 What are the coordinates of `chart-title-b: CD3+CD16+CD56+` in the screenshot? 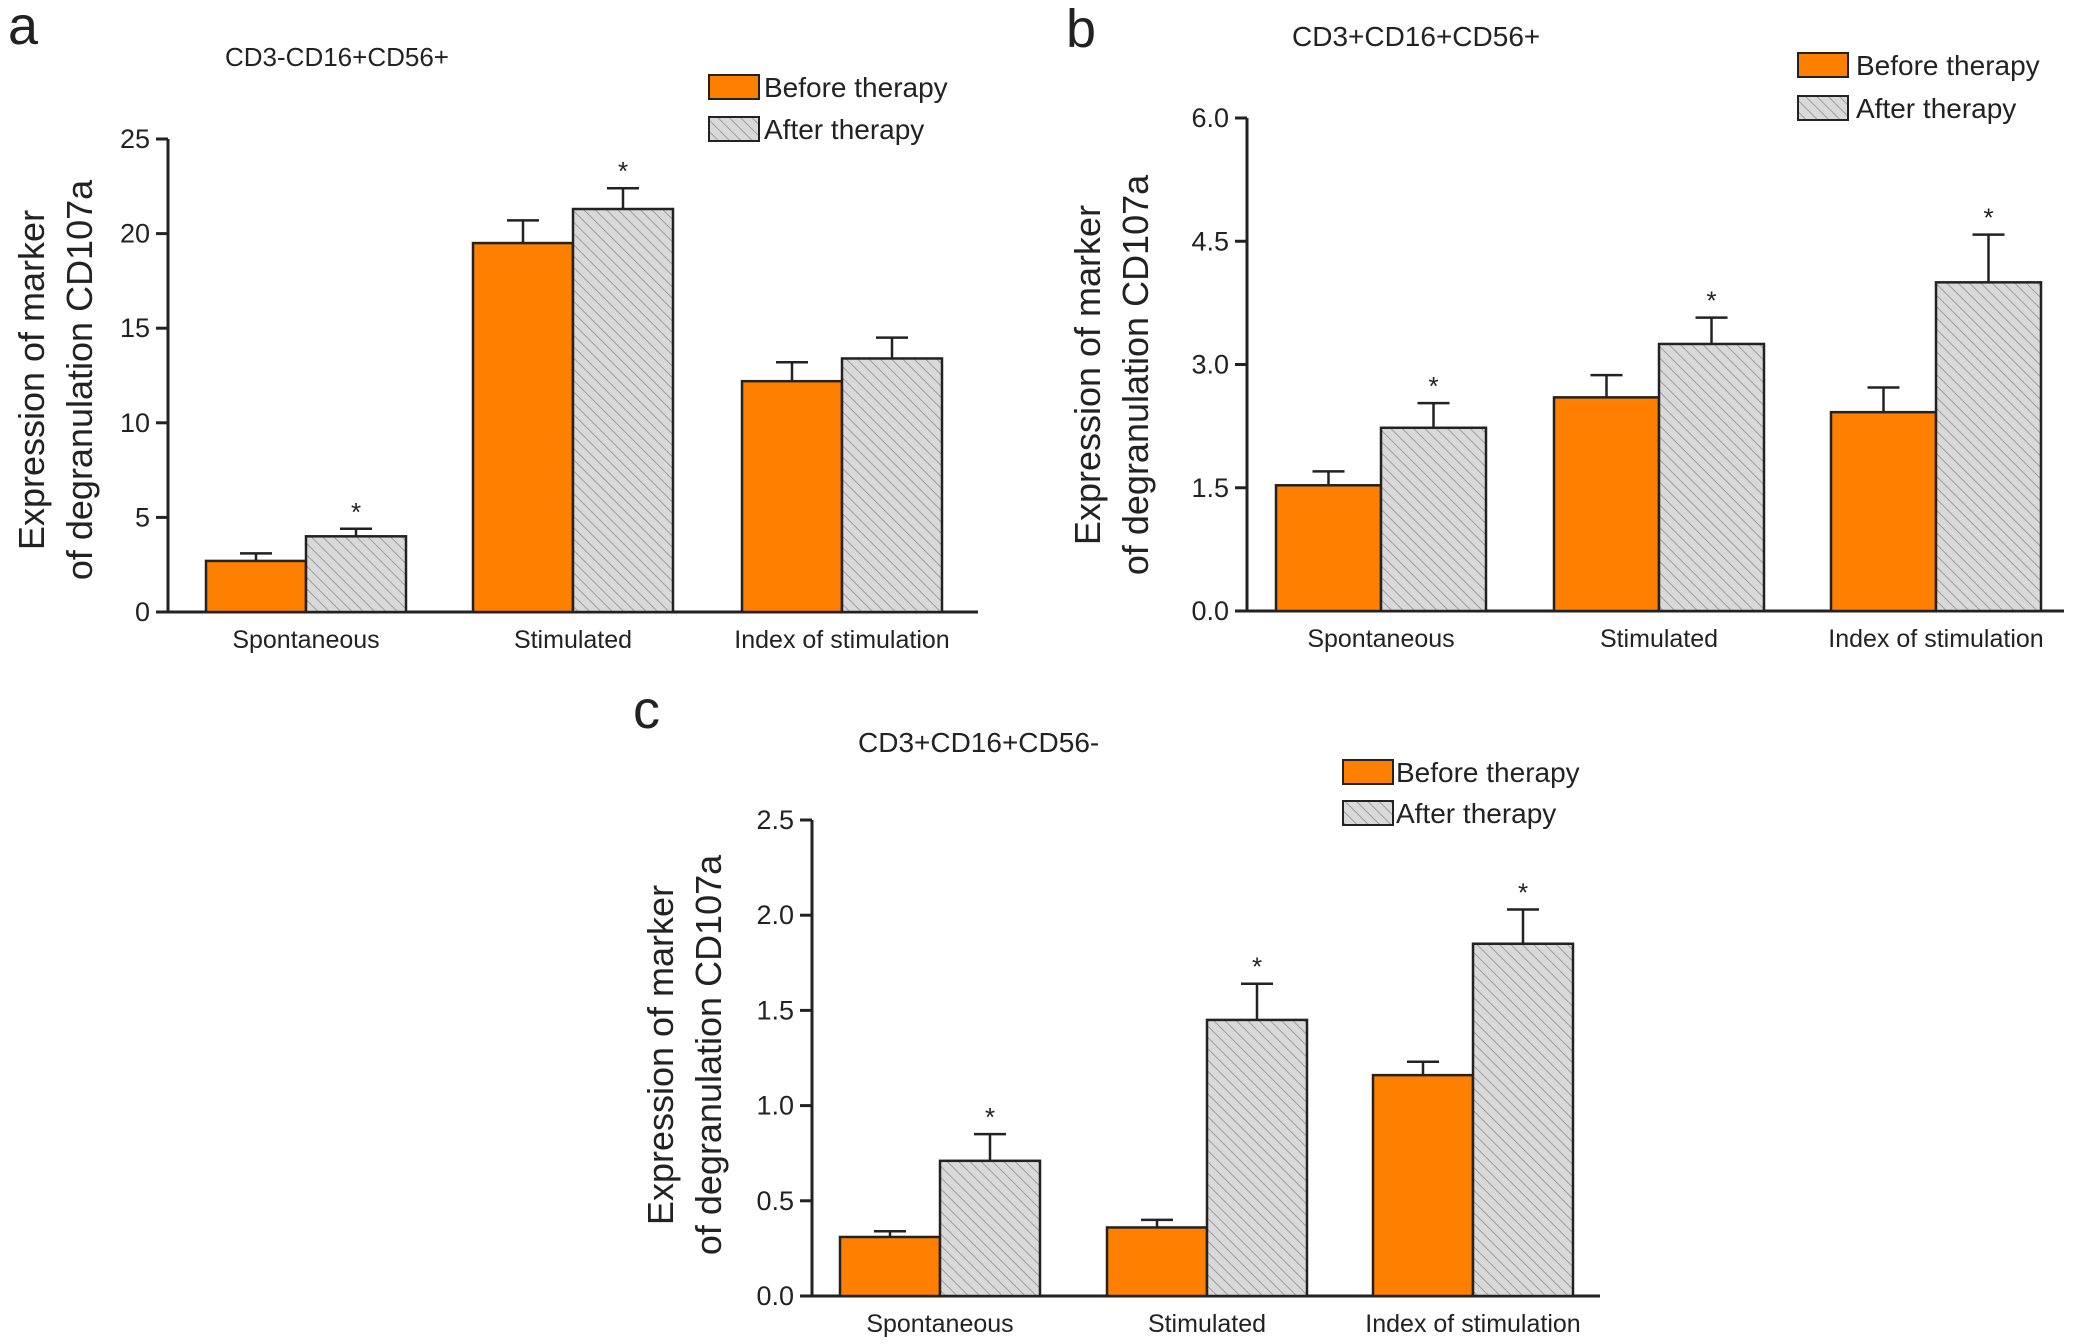 It's located at (1416, 36).